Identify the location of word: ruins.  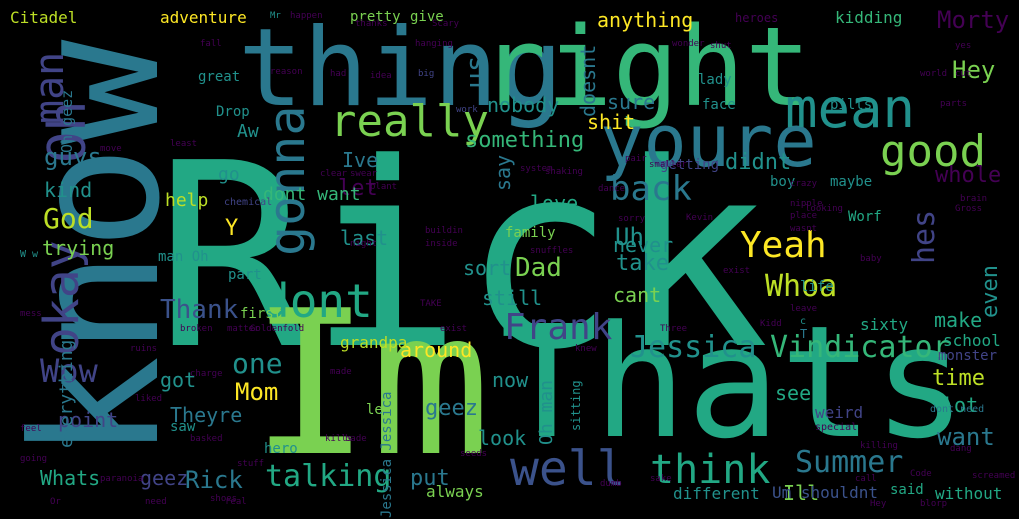
(144, 349).